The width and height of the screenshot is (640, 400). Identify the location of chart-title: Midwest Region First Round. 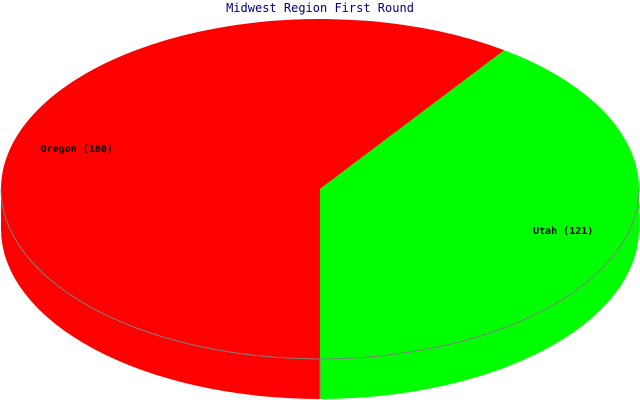
(320, 8).